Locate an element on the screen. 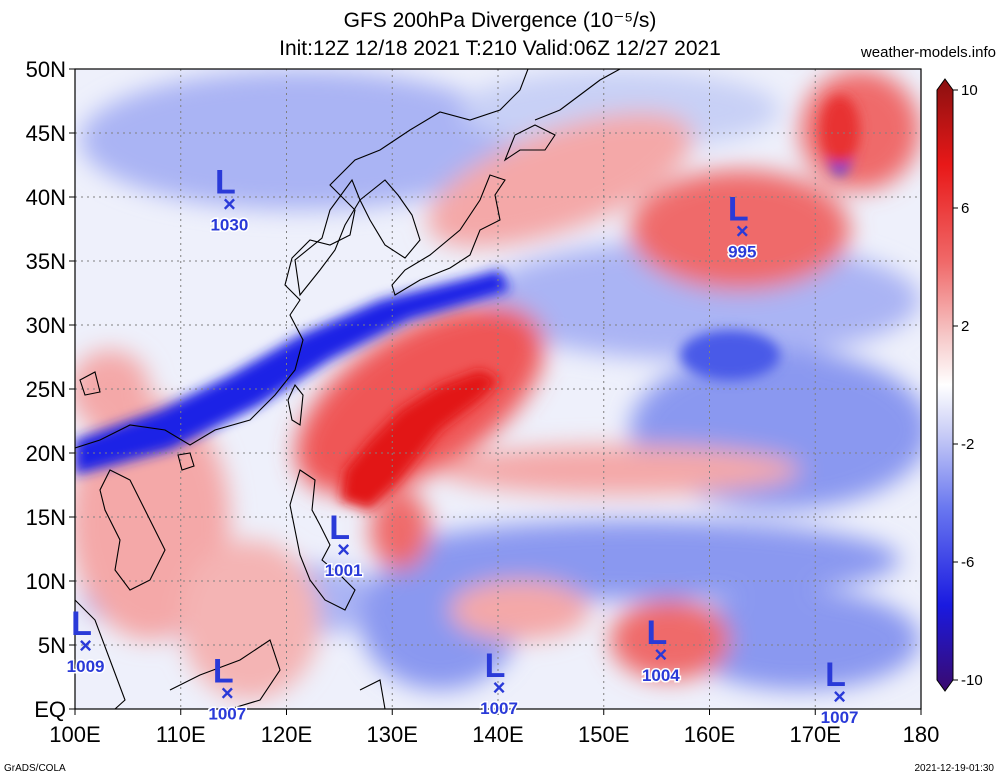  colorbar-tick-label: -2 is located at coordinates (967, 444).